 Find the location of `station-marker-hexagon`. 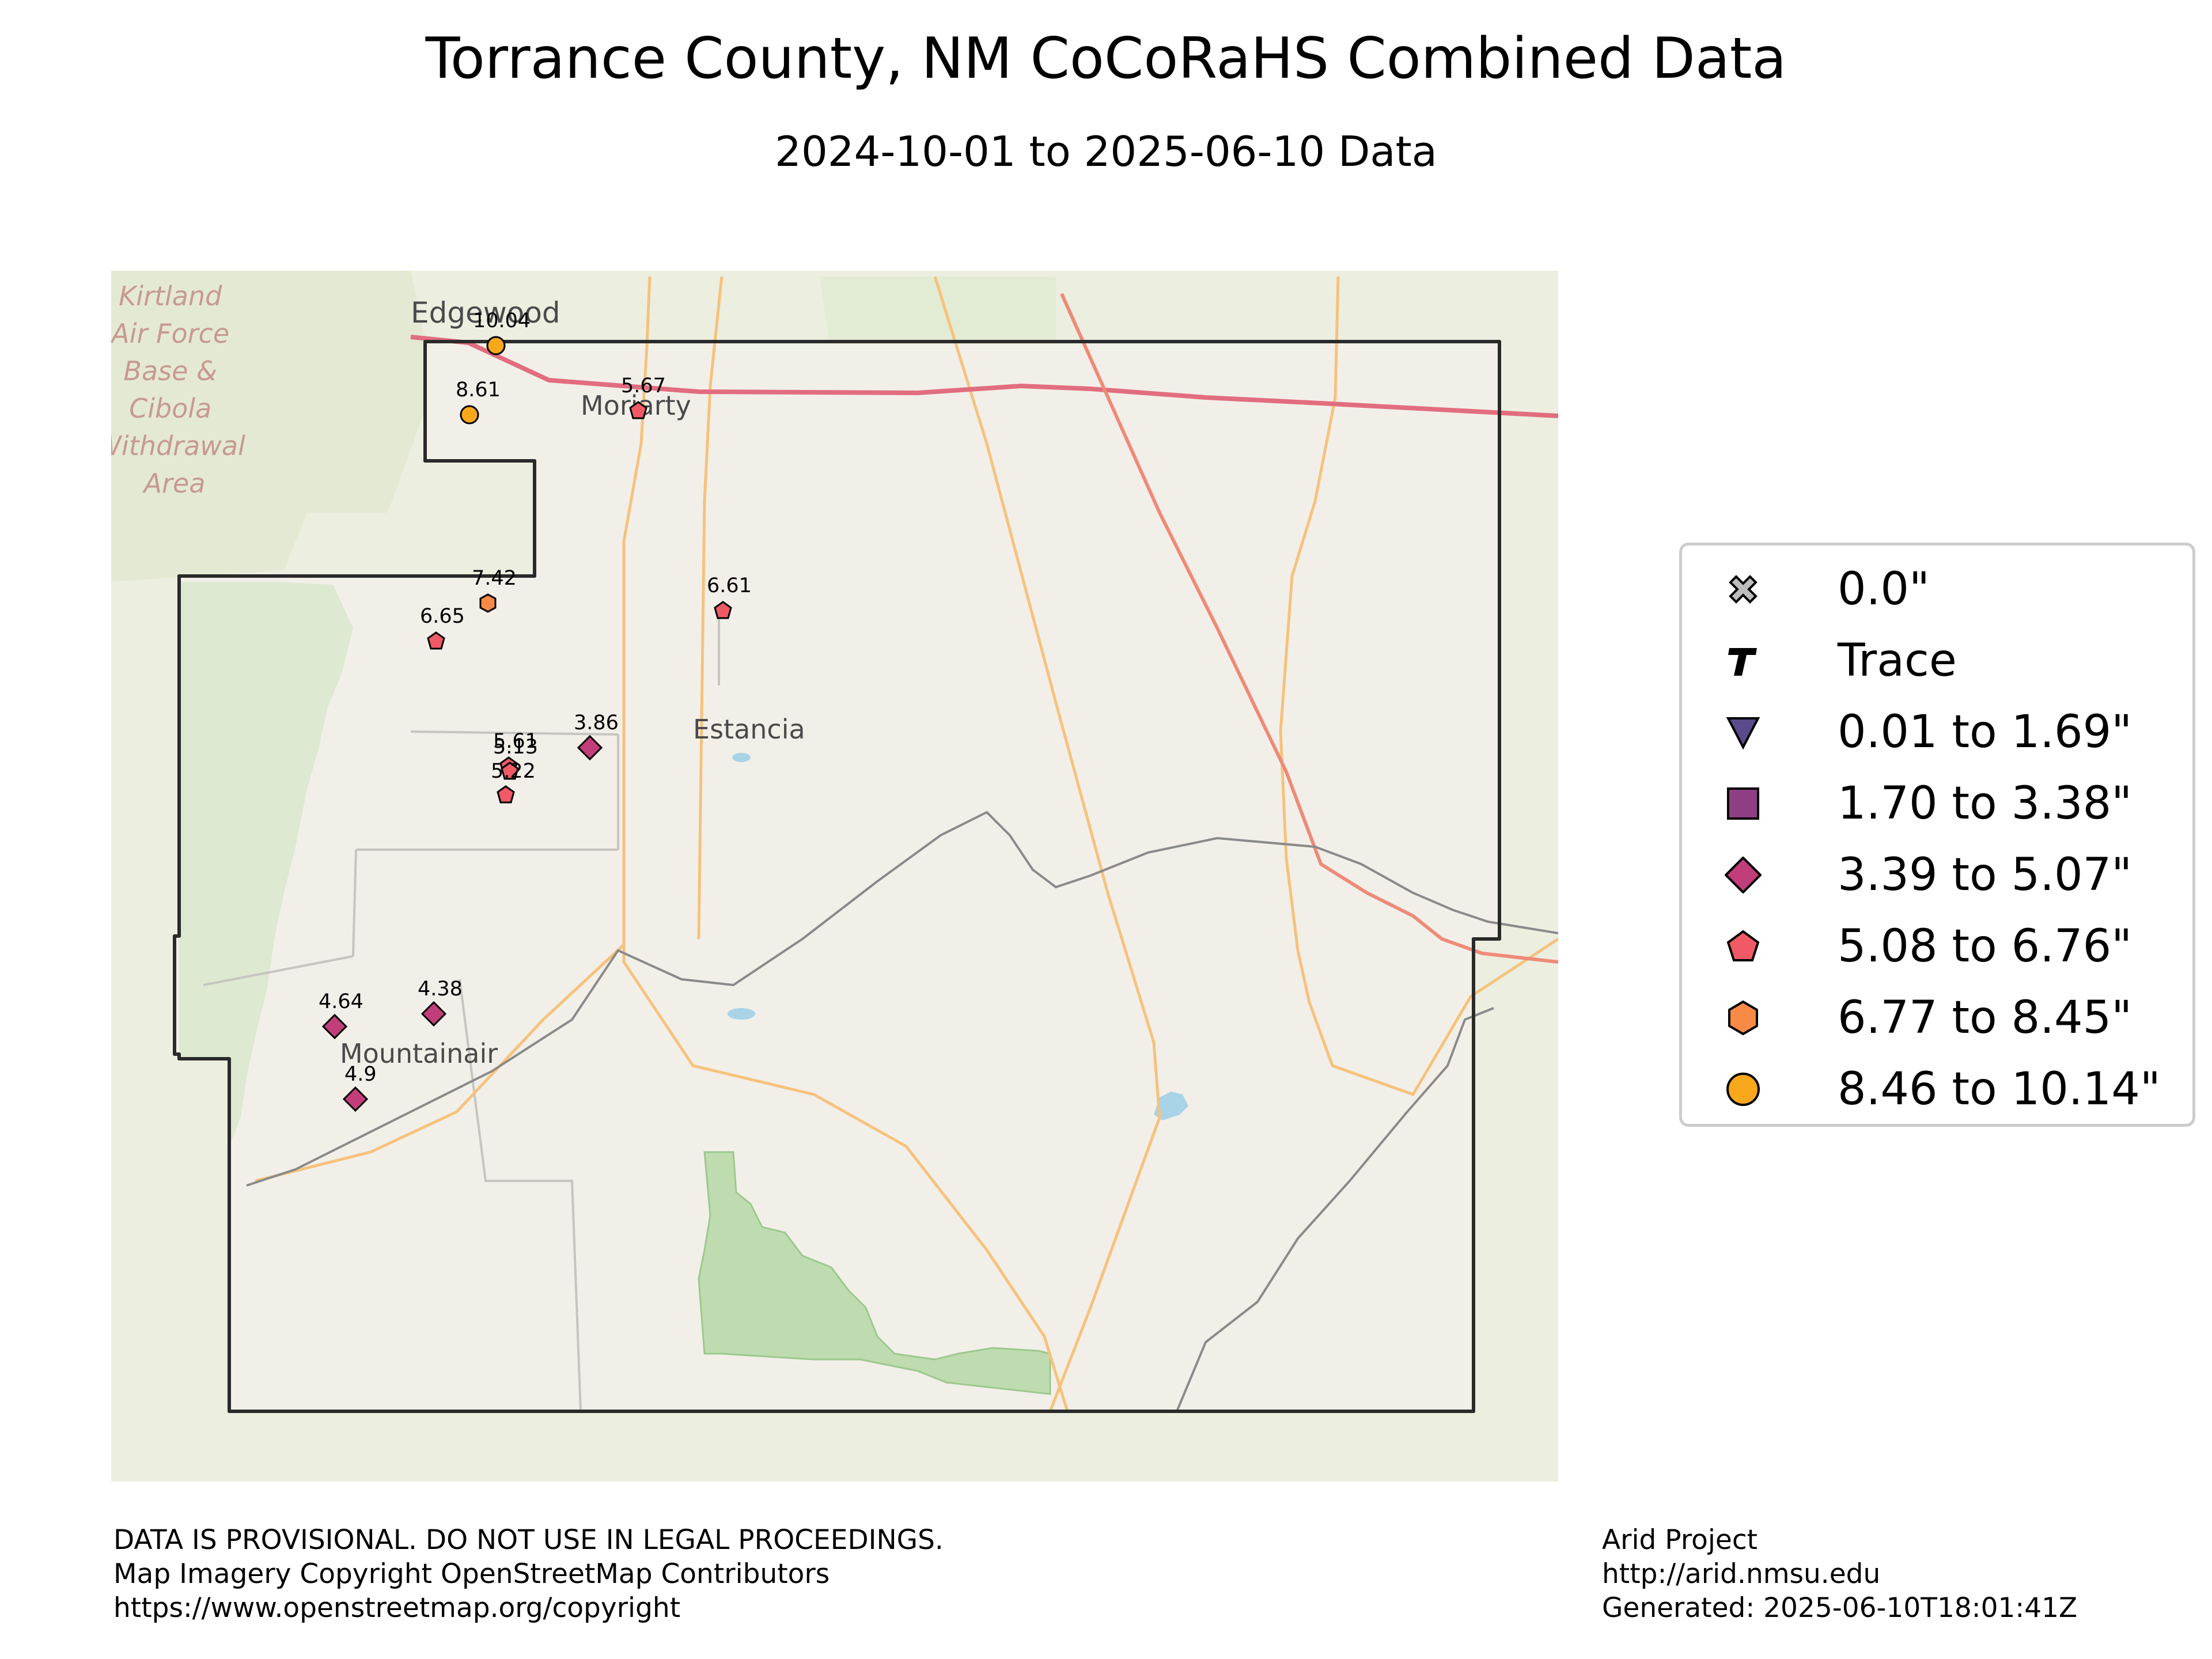

station-marker-hexagon is located at coordinates (488, 603).